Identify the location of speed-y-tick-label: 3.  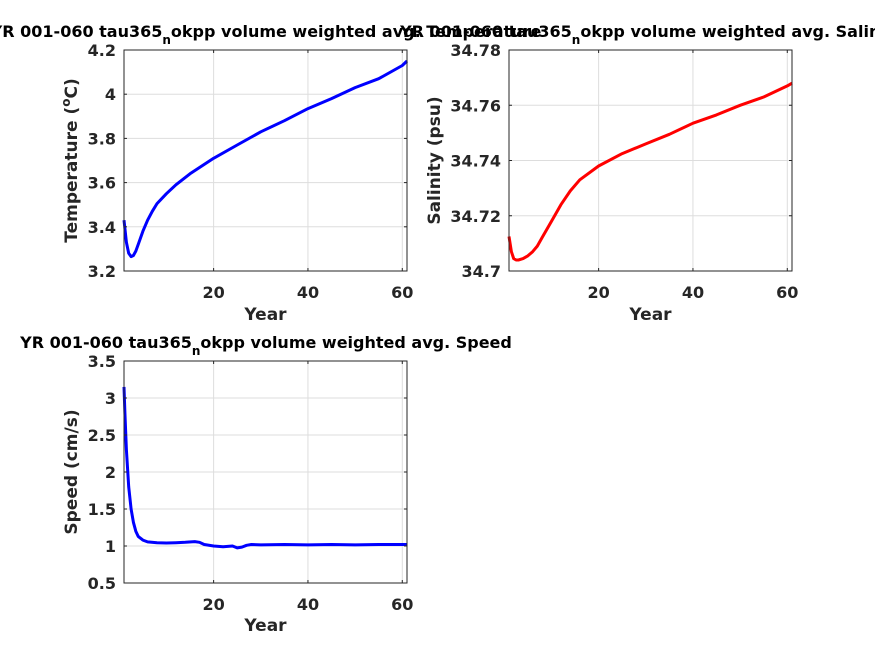
(110, 398).